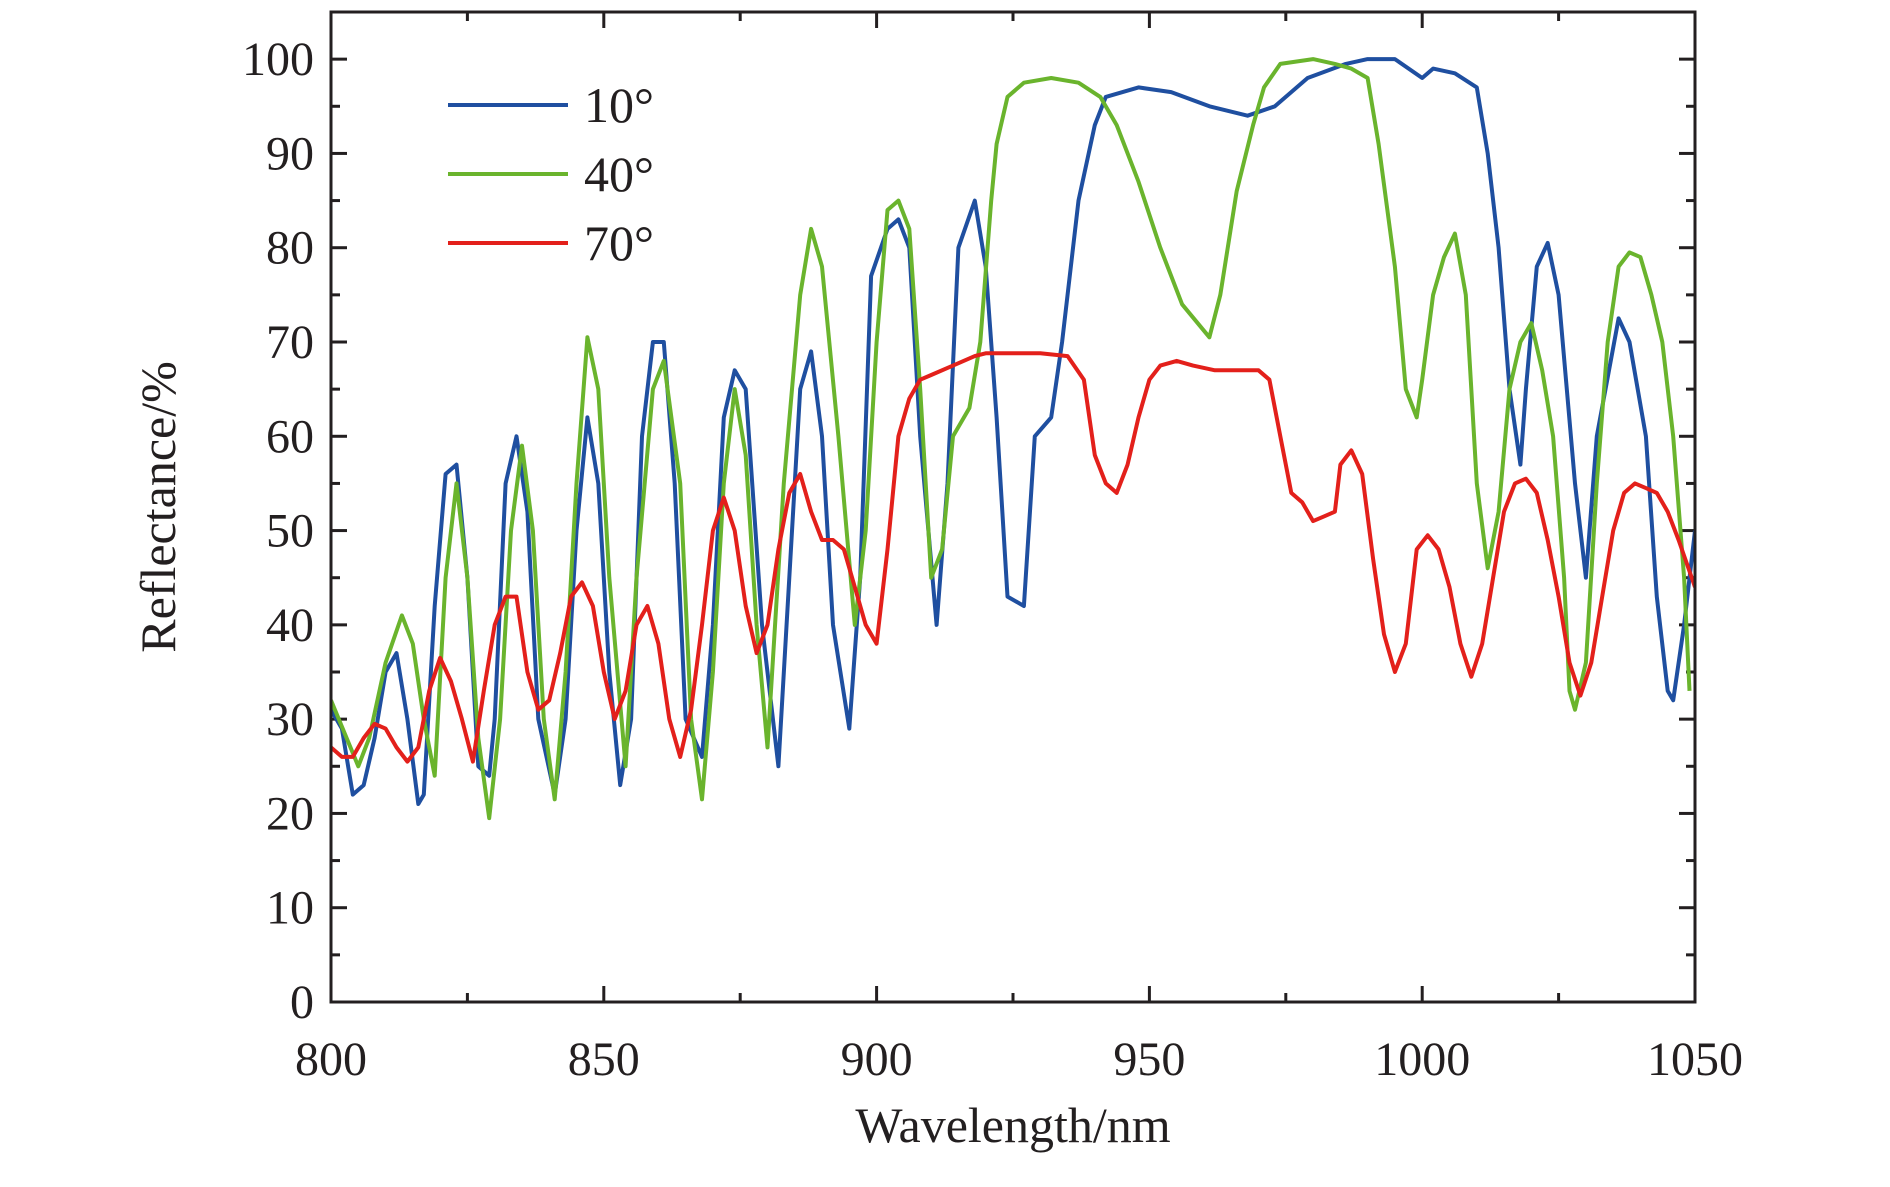 This screenshot has width=1890, height=1187. What do you see at coordinates (551, 174) in the screenshot?
I see `legend: 10° 40° 70°` at bounding box center [551, 174].